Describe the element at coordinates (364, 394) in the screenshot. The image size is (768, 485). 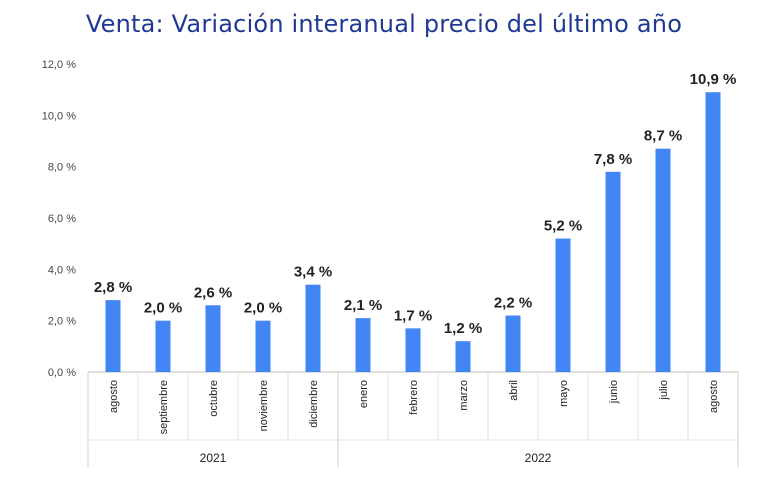
I see `x-tick-label: enero` at that location.